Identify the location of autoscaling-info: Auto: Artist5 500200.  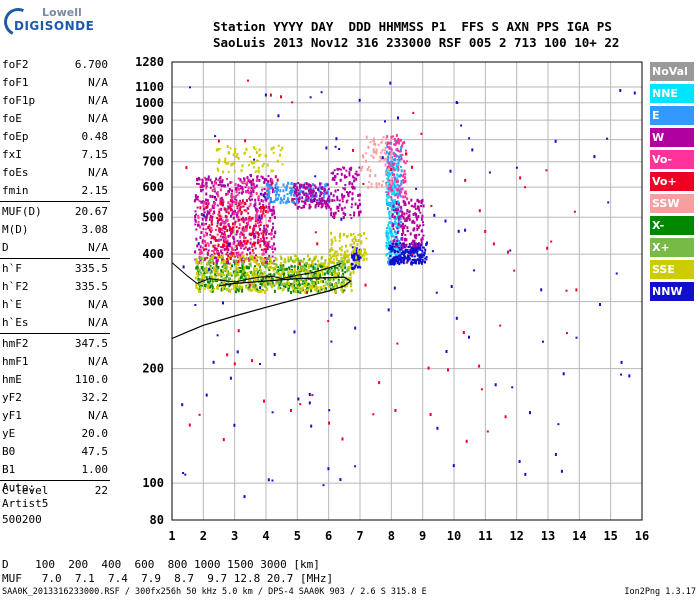
(25, 504).